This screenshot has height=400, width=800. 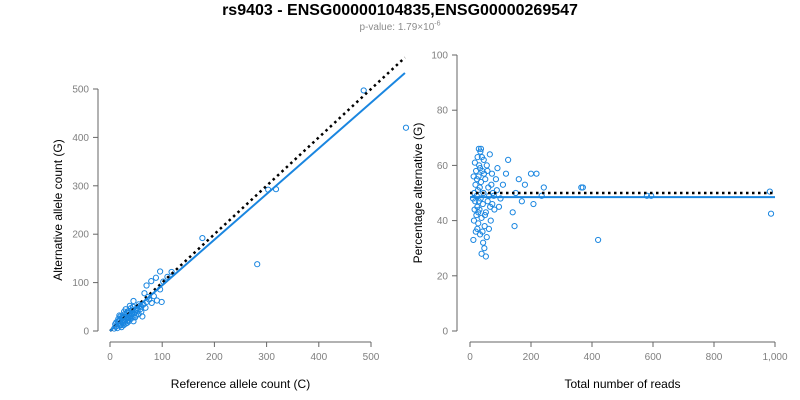 I want to click on pvalue-subtitle: p-value: 1.79×10-6, so click(x=400, y=26).